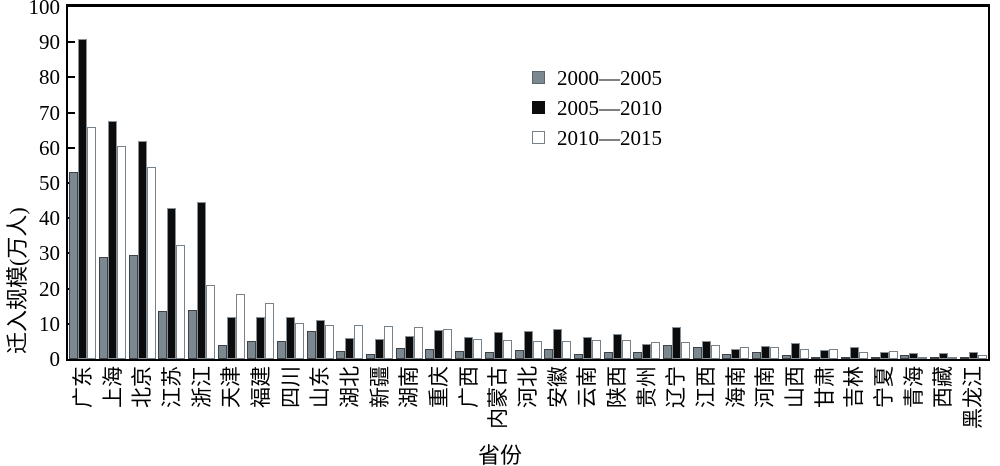  I want to click on legend-swatch-gray-filled, so click(538, 77).